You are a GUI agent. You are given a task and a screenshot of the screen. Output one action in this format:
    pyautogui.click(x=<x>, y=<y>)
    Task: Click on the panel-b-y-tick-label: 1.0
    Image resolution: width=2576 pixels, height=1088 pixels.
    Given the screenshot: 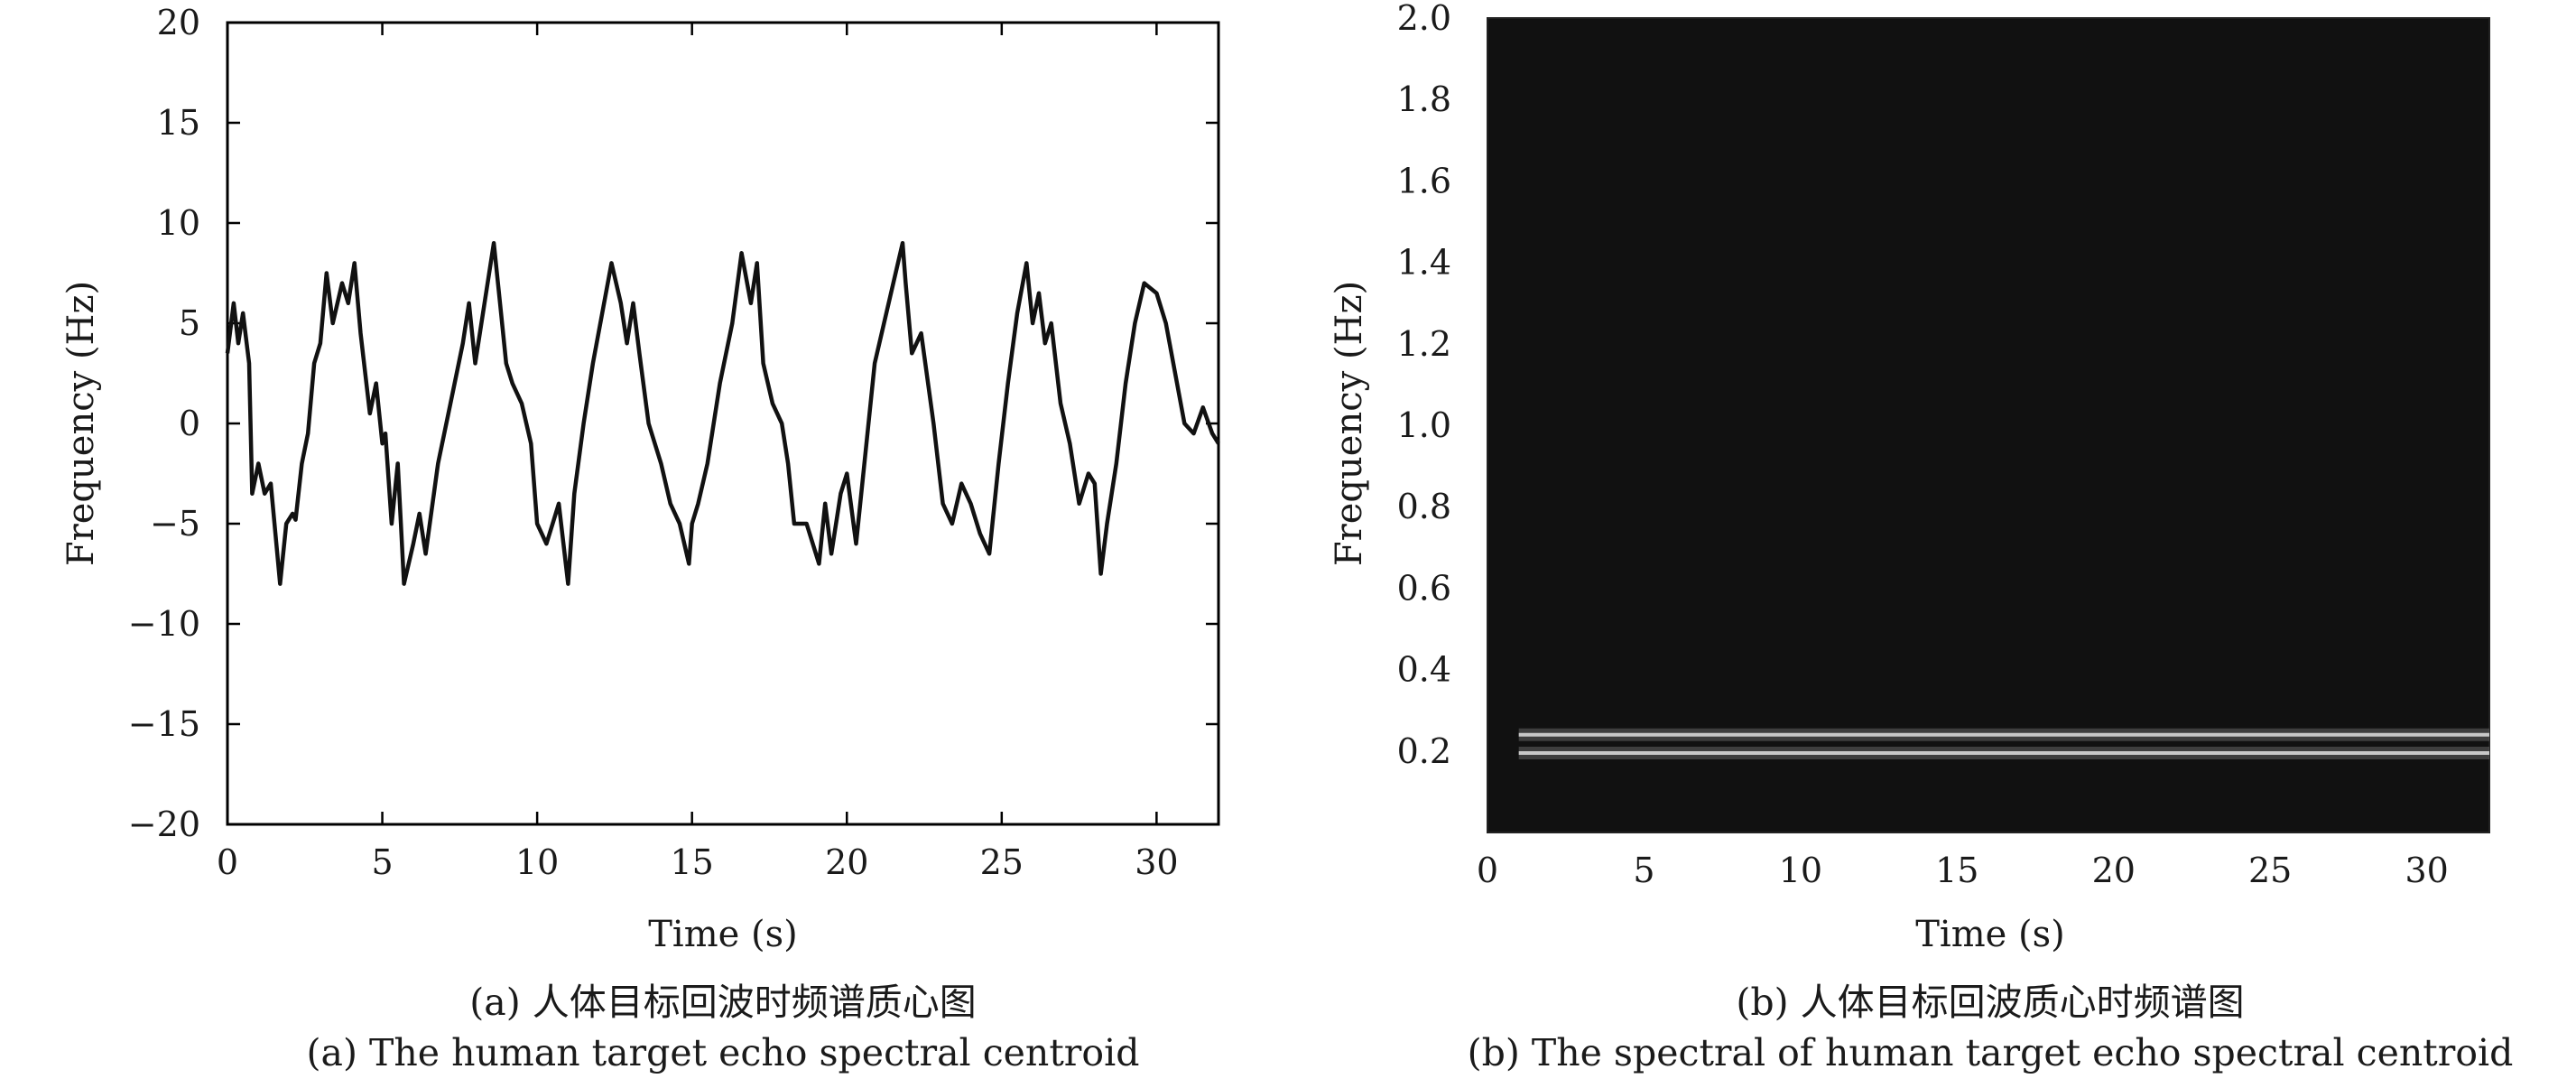 What is the action you would take?
    pyautogui.click(x=1424, y=425)
    